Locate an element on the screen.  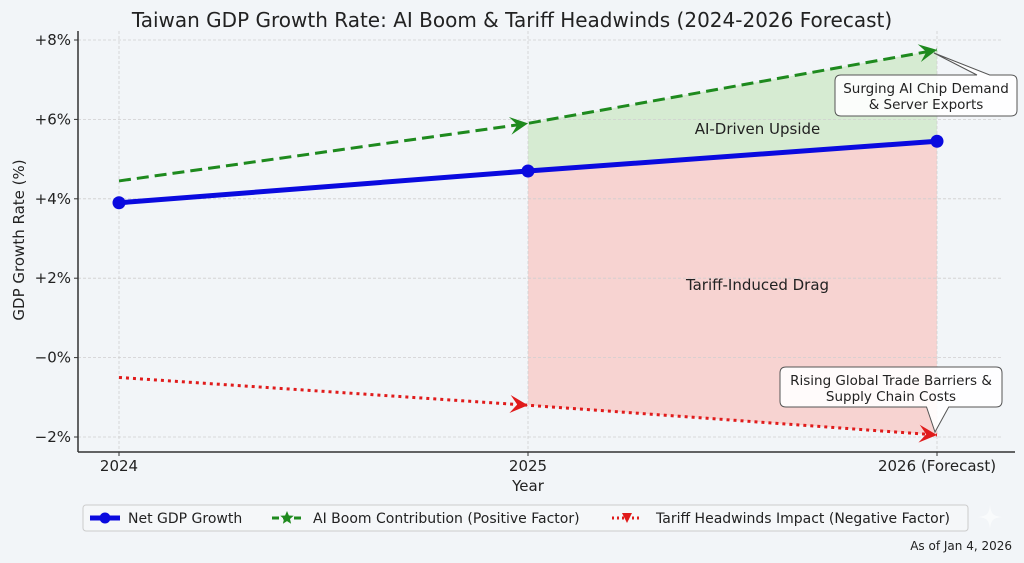
x-axis-label: Year is located at coordinates (528, 486).